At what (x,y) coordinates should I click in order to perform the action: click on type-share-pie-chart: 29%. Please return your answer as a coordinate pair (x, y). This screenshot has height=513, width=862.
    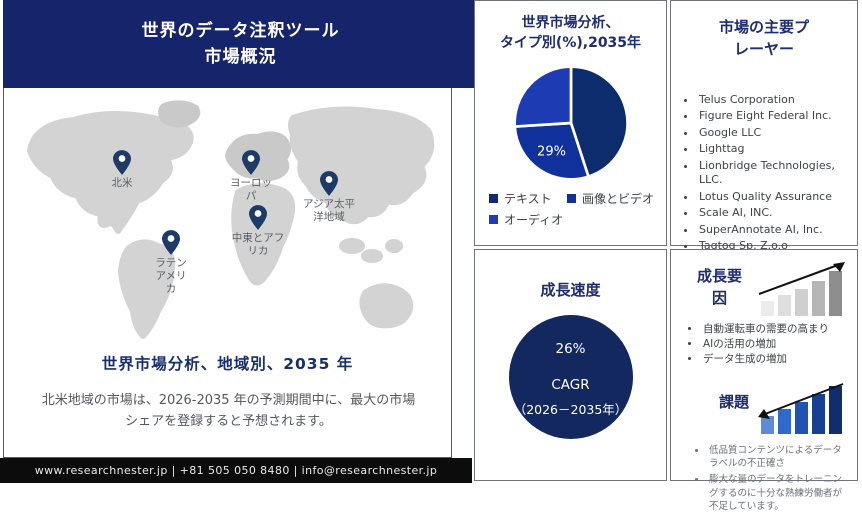
    Looking at the image, I should click on (570, 122).